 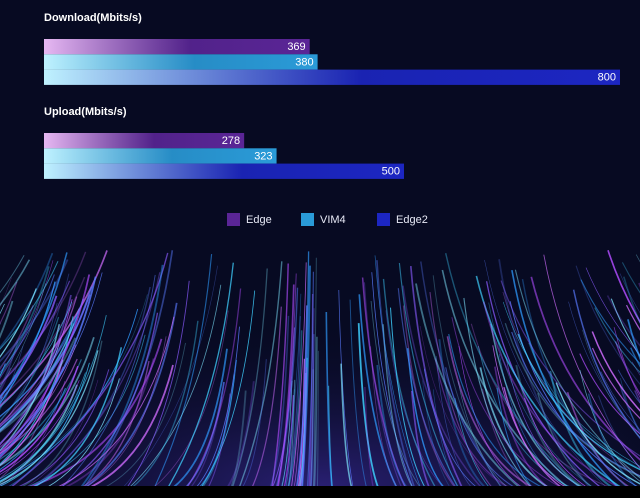 What do you see at coordinates (263, 156) in the screenshot?
I see `value-label: 323` at bounding box center [263, 156].